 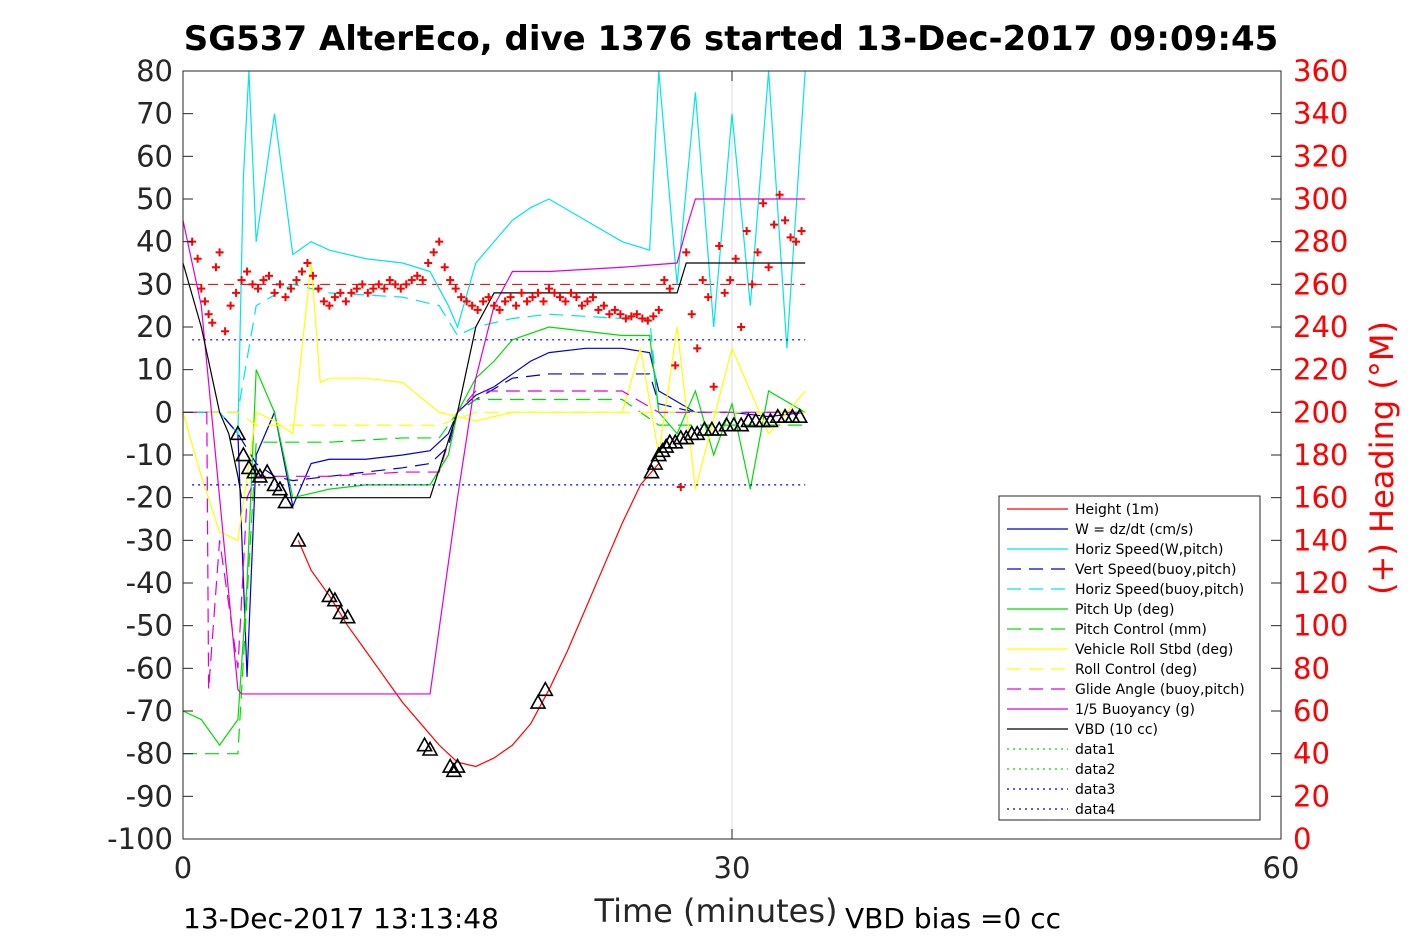 I want to click on y-tick-label: -10, so click(x=149, y=455).